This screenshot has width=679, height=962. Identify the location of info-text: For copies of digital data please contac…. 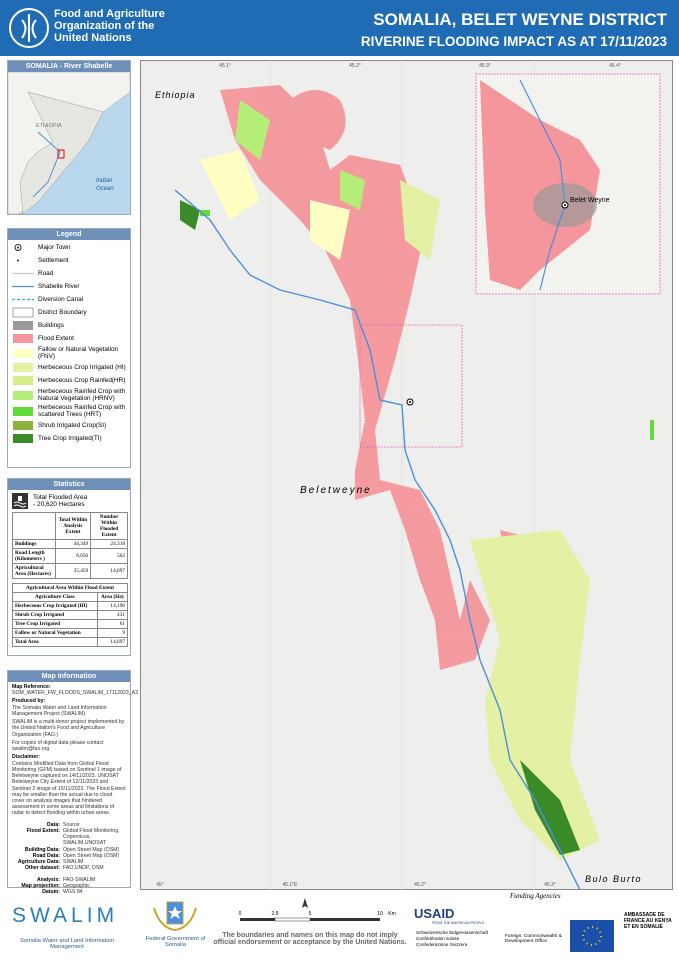
(58, 746).